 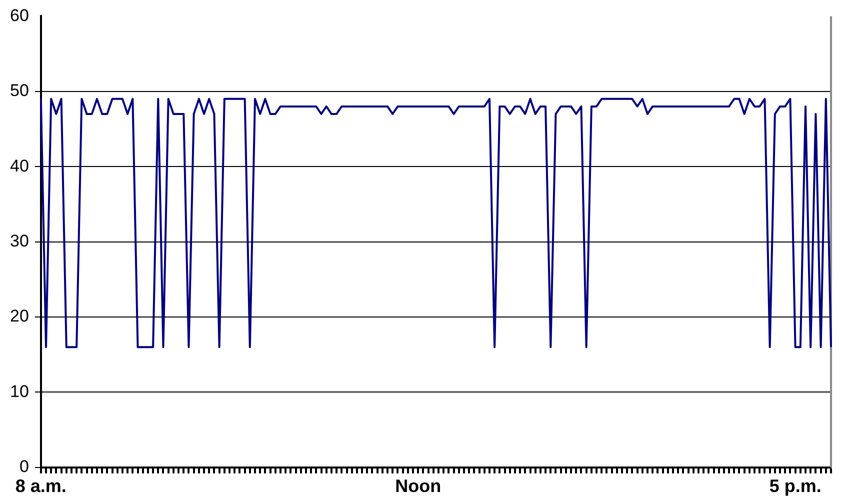 I want to click on x-tick-label: 5 p.m., so click(x=795, y=486).